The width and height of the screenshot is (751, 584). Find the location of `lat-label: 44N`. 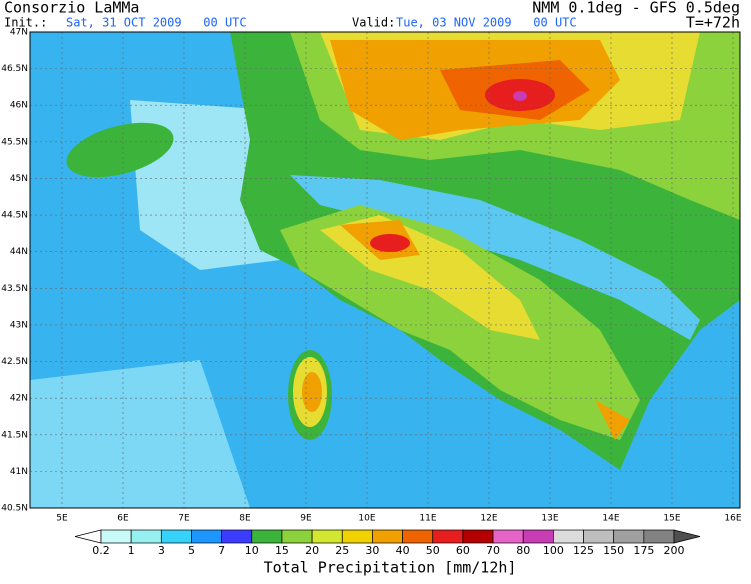

lat-label: 44N is located at coordinates (19, 252).